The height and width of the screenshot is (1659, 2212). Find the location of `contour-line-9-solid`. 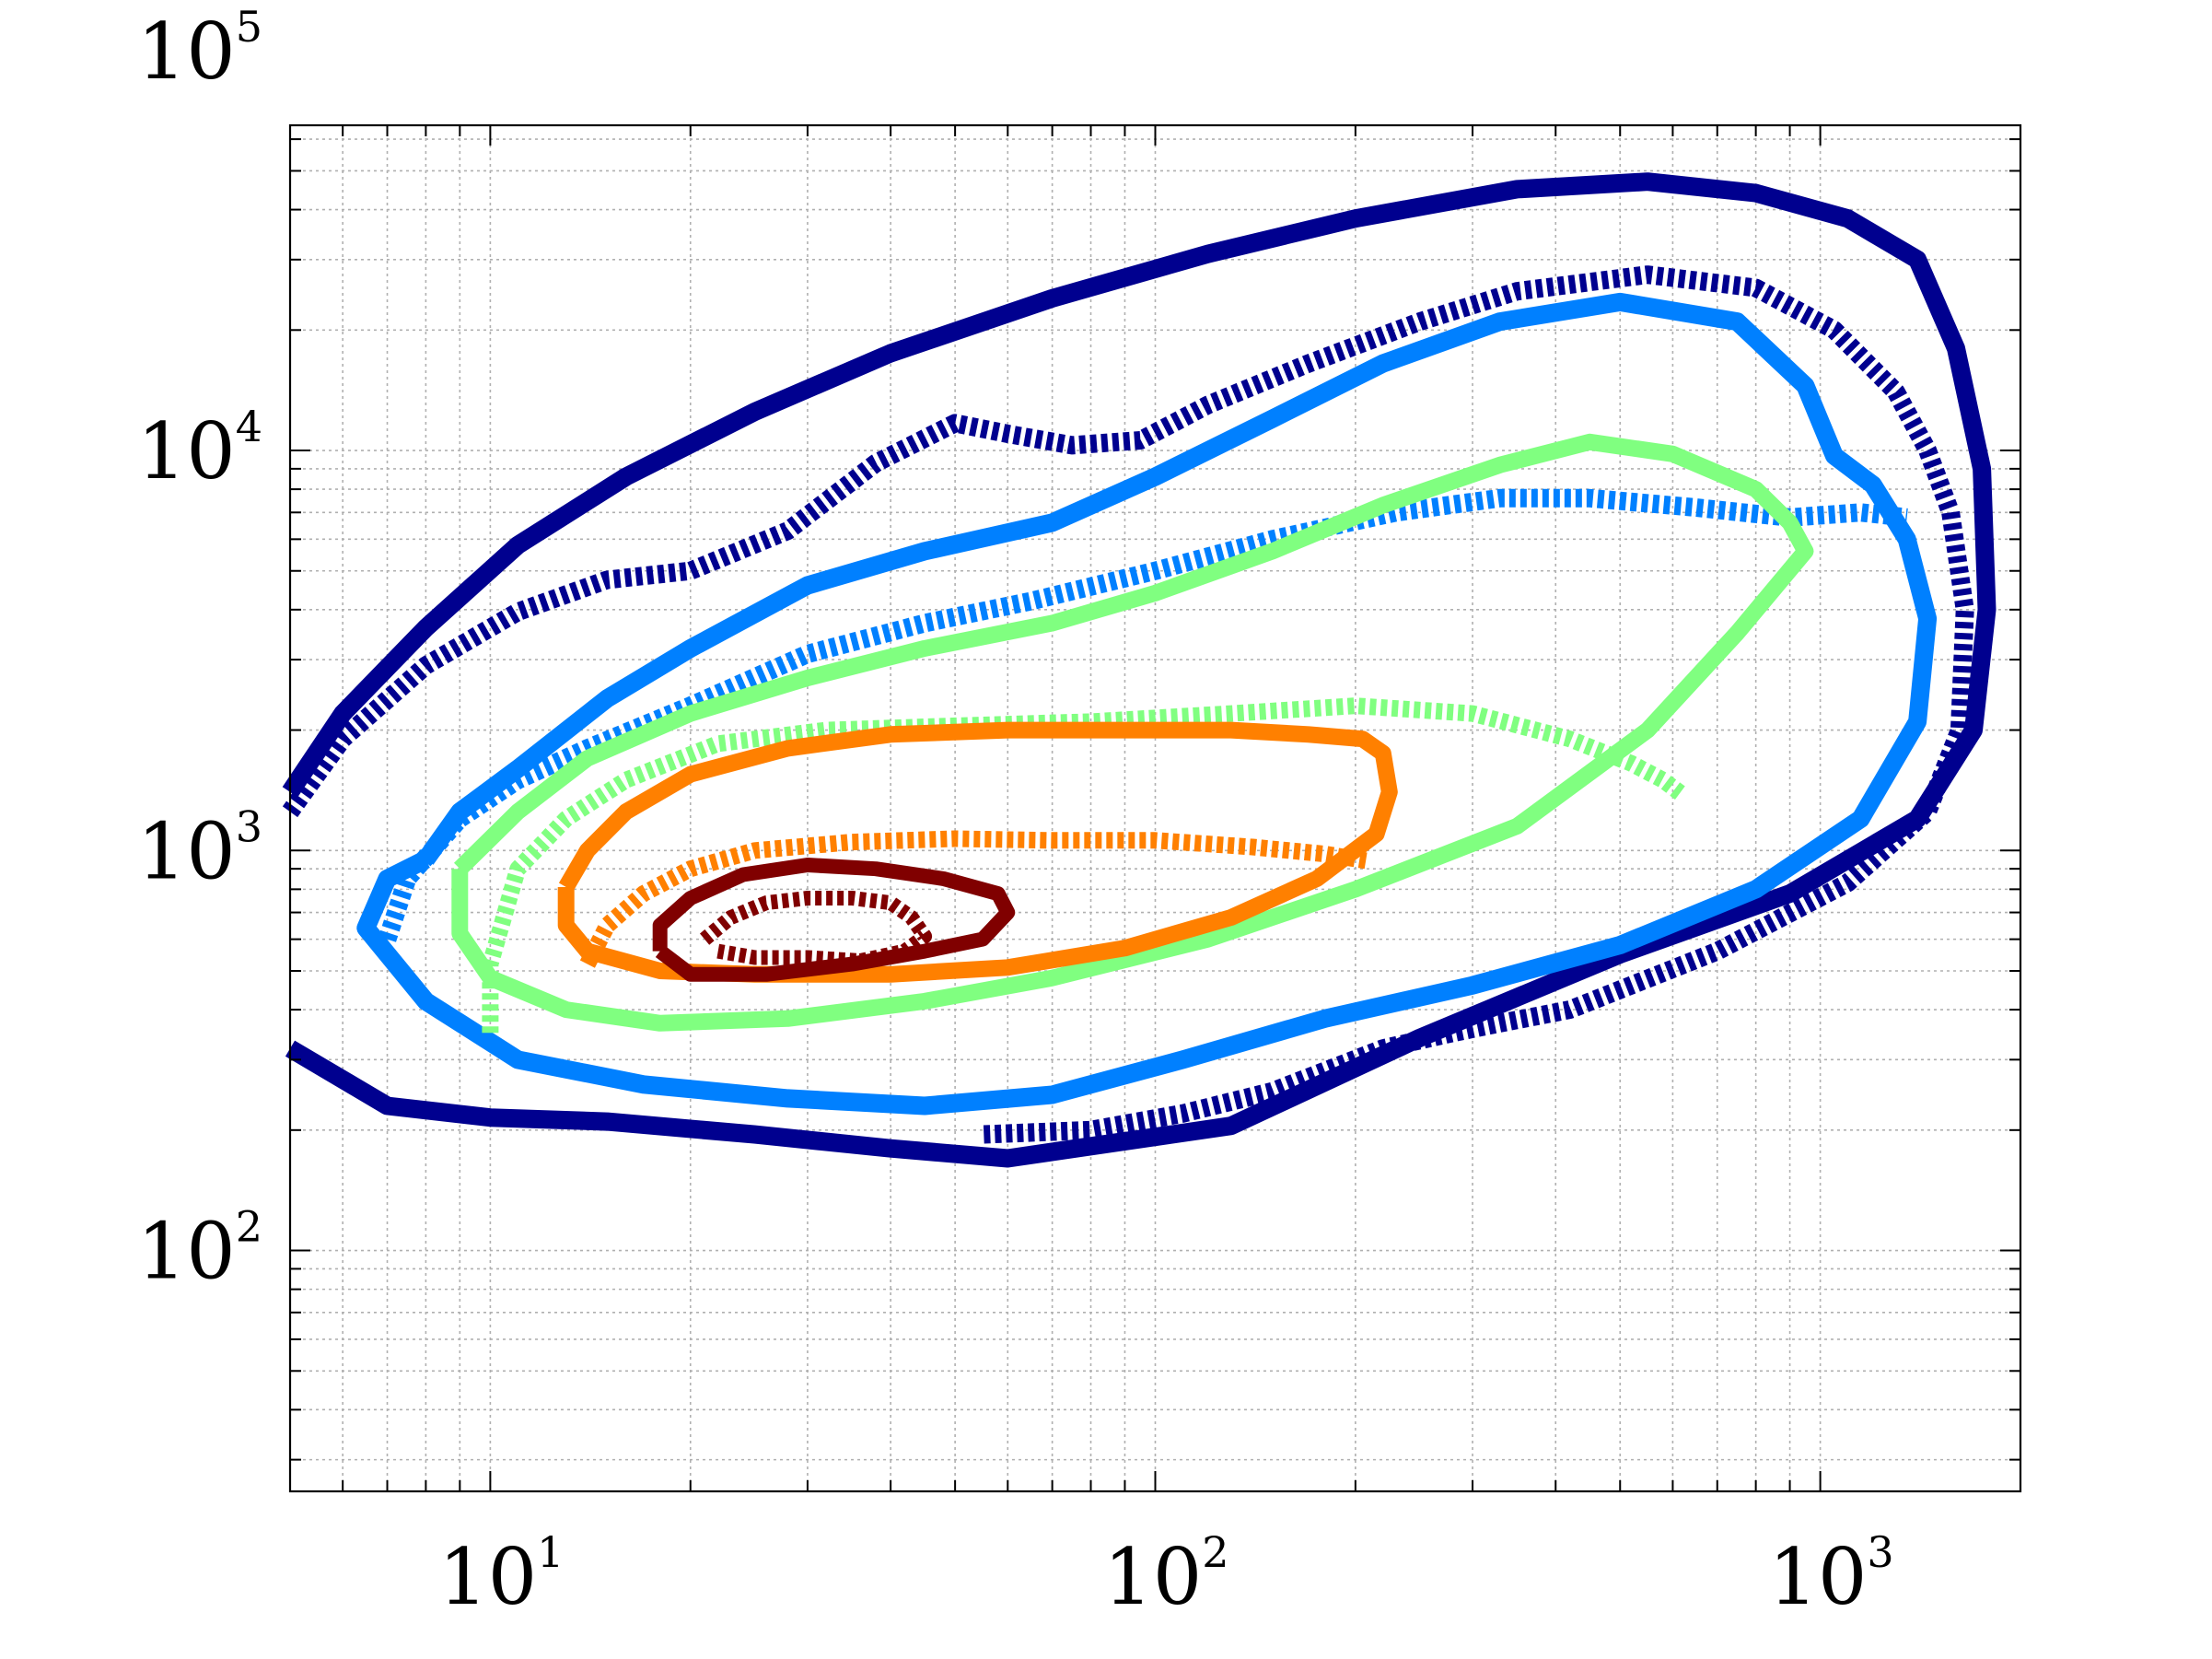

contour-line-9-solid is located at coordinates (834, 920).